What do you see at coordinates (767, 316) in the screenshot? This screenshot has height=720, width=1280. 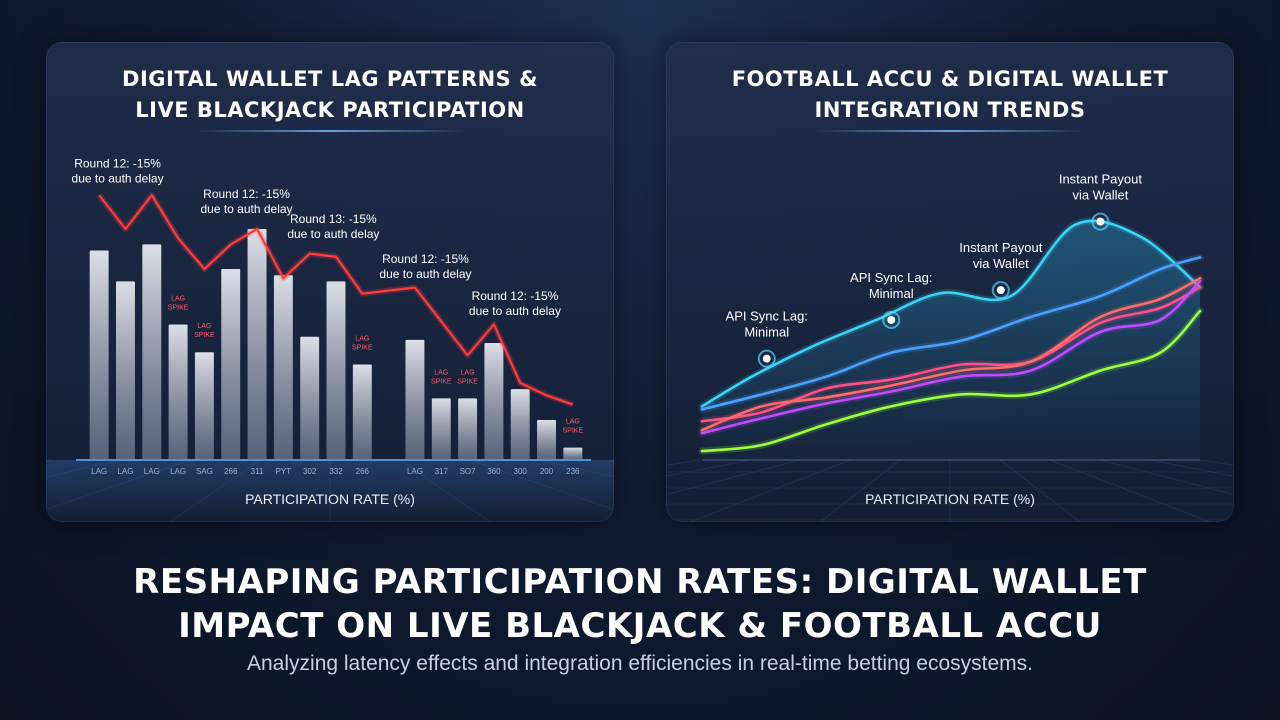 I see `marker-annotation: API Sync Lag:` at bounding box center [767, 316].